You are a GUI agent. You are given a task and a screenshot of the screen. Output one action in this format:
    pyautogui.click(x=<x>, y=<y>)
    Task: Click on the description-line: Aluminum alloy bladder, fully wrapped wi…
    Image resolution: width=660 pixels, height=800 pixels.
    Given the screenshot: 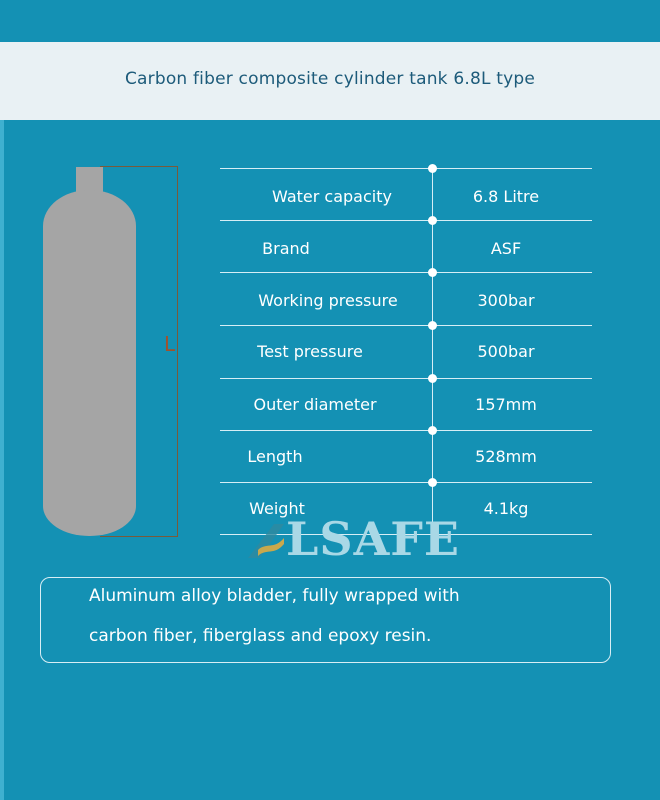 What is the action you would take?
    pyautogui.click(x=274, y=596)
    